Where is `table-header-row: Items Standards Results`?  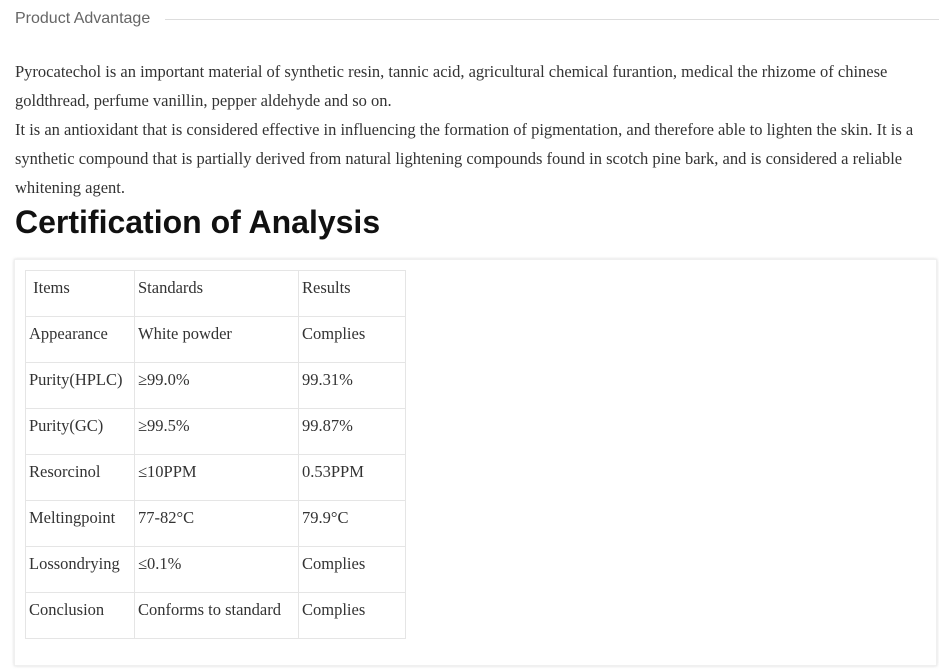 table-header-row: Items Standards Results is located at coordinates (215, 293).